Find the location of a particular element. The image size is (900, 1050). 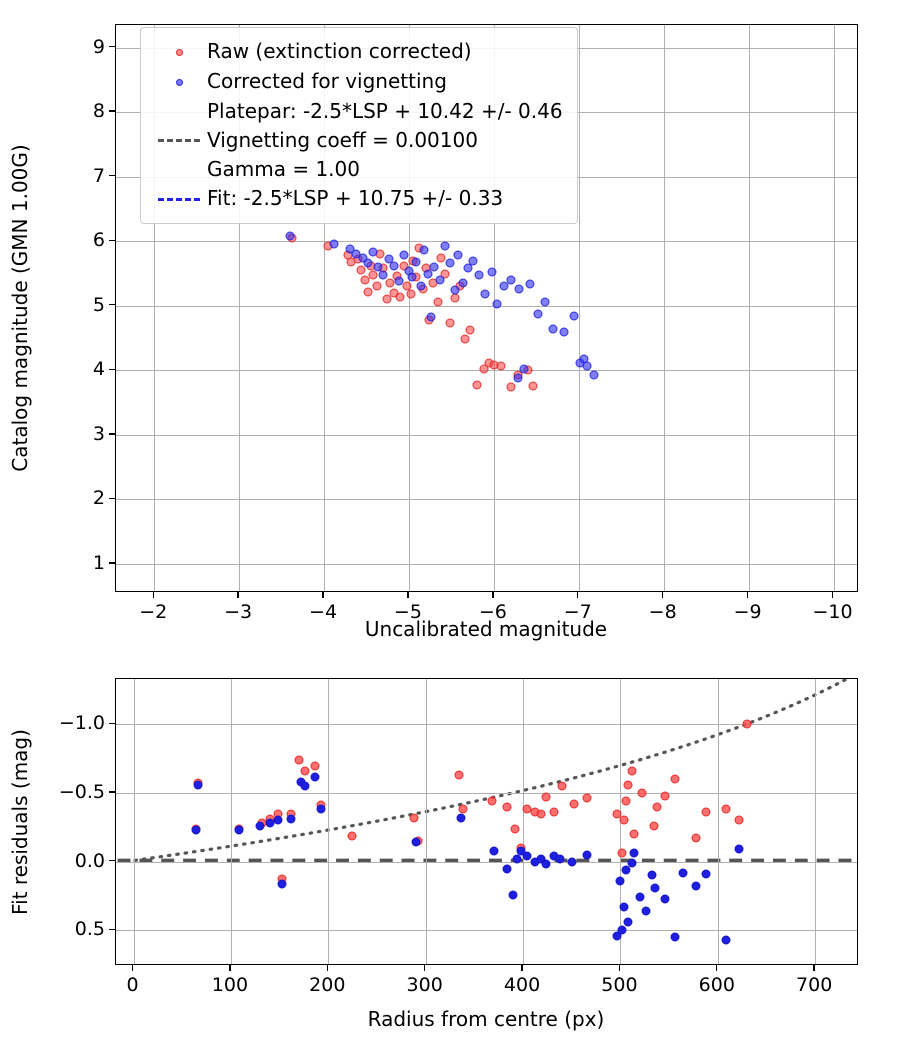

y-tick-label: −1.0 is located at coordinates (81, 723).